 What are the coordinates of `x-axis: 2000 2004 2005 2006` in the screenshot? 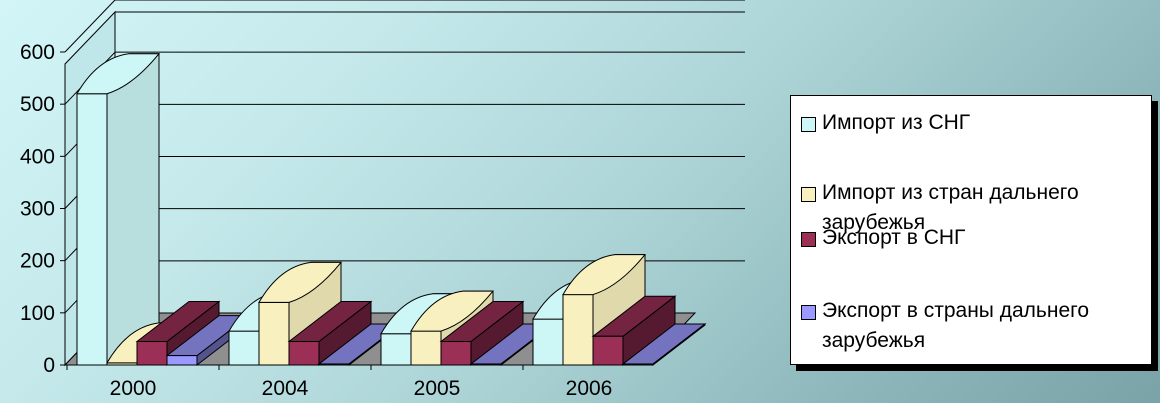 It's located at (355, 382).